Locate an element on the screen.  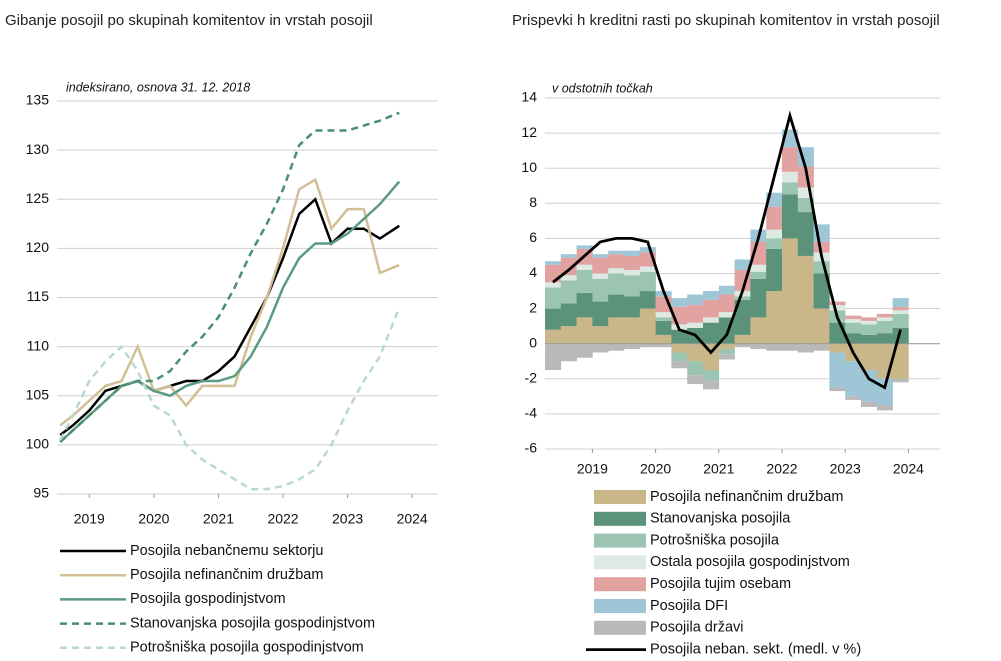
annotation: v odstotnih točkah is located at coordinates (602, 88).